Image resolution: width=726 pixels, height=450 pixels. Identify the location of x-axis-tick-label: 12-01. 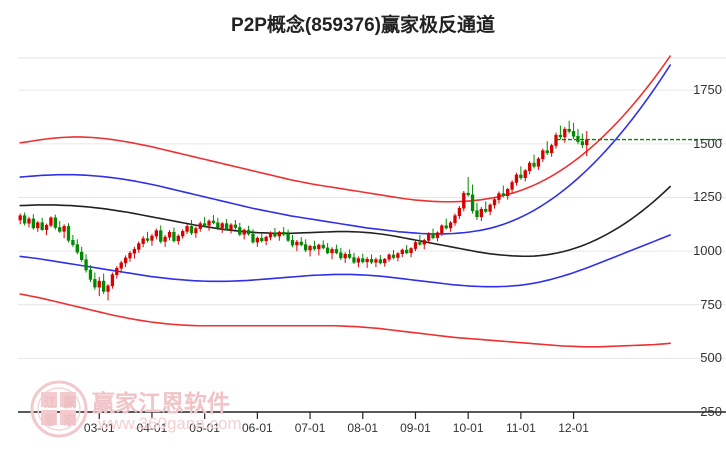
(573, 428).